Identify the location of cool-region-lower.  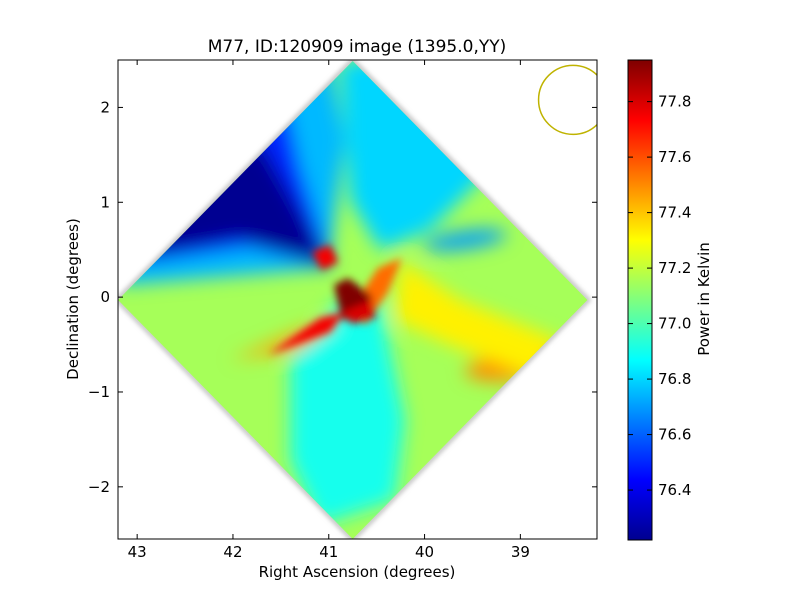
(347, 412).